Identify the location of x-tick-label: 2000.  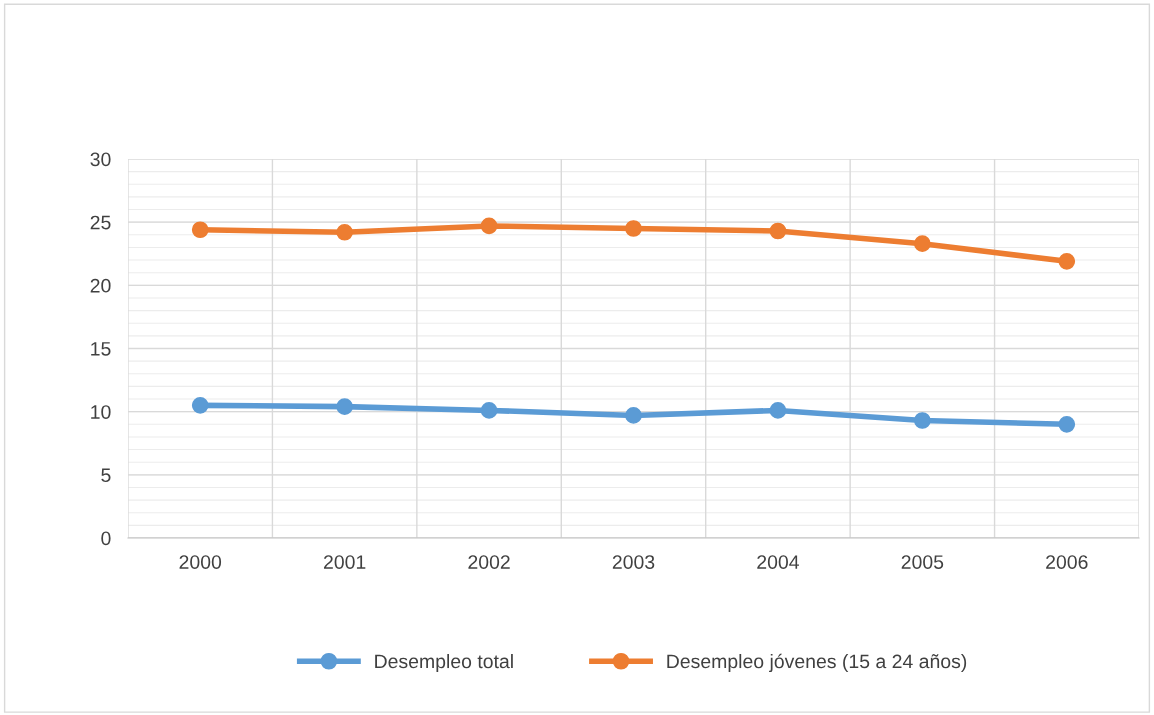
(200, 562).